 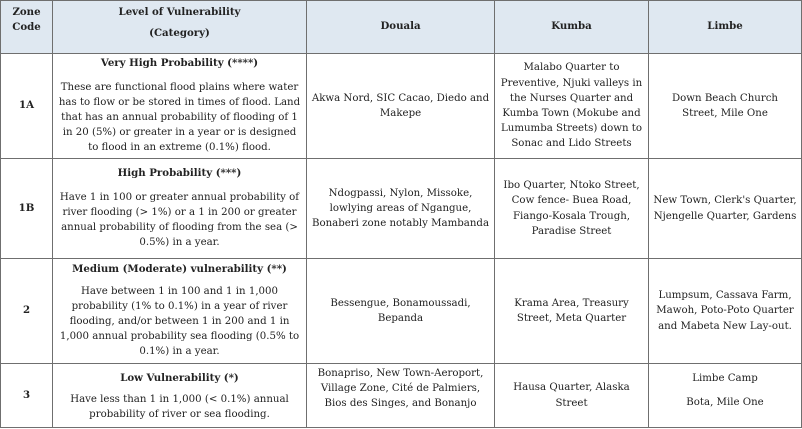 I want to click on header-level-of-vulnerability: Level of Vulnerability (Category), so click(x=179, y=27).